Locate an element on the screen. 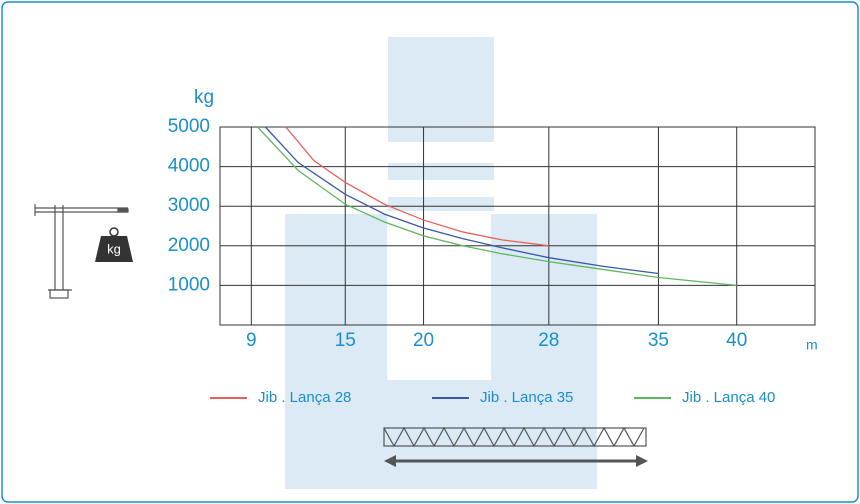  x-tick-label: 9 is located at coordinates (251, 340).